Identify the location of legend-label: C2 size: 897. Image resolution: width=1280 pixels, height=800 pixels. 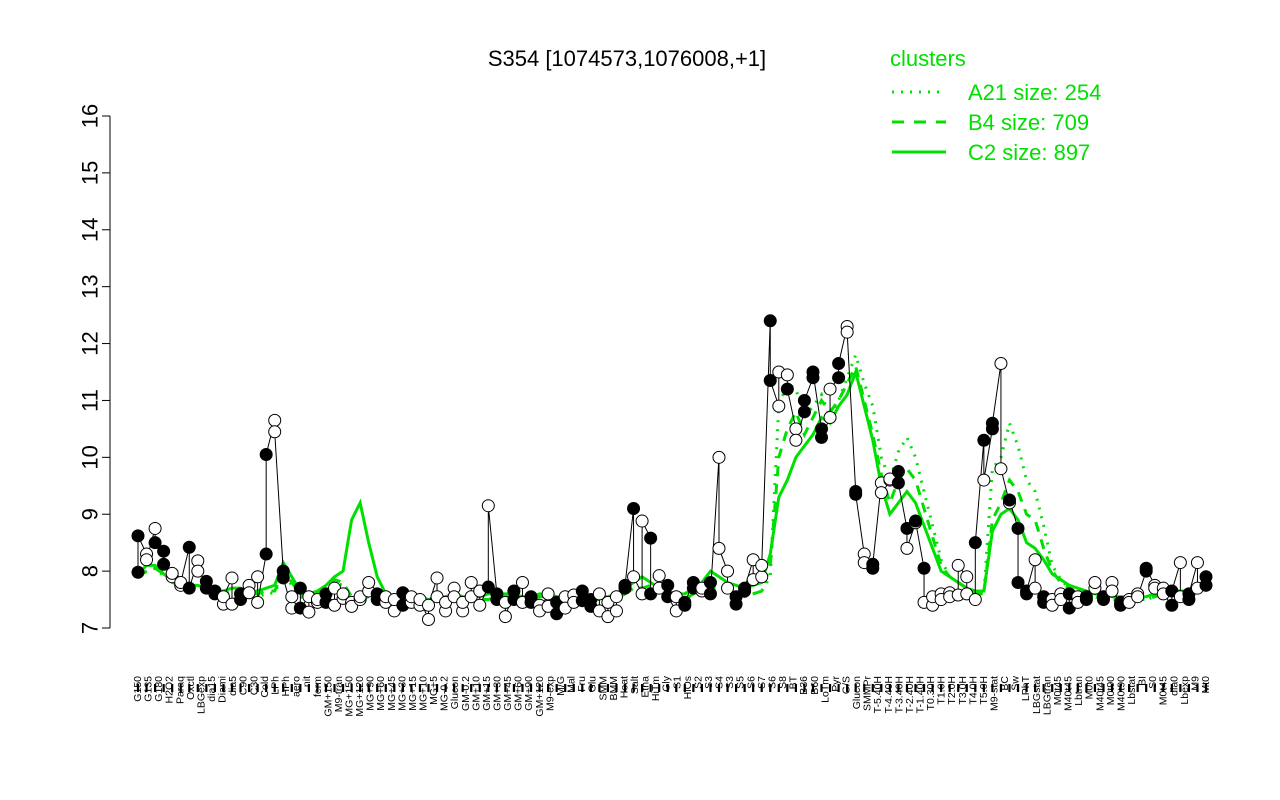
(1029, 152).